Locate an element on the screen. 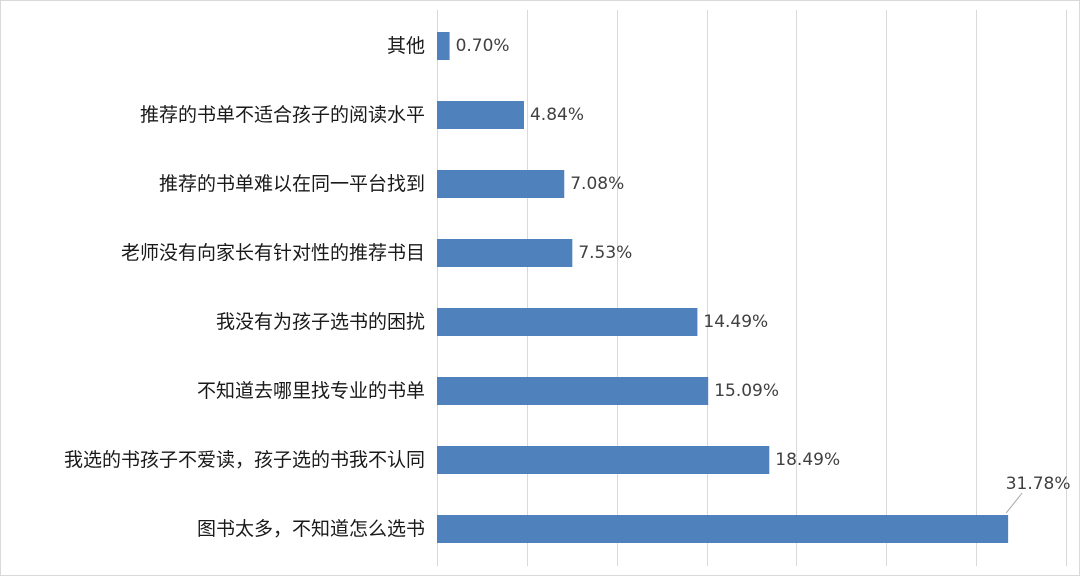 Image resolution: width=1080 pixels, height=576 pixels. category-label: 我没有为孩子选书的困扰 is located at coordinates (320, 322).